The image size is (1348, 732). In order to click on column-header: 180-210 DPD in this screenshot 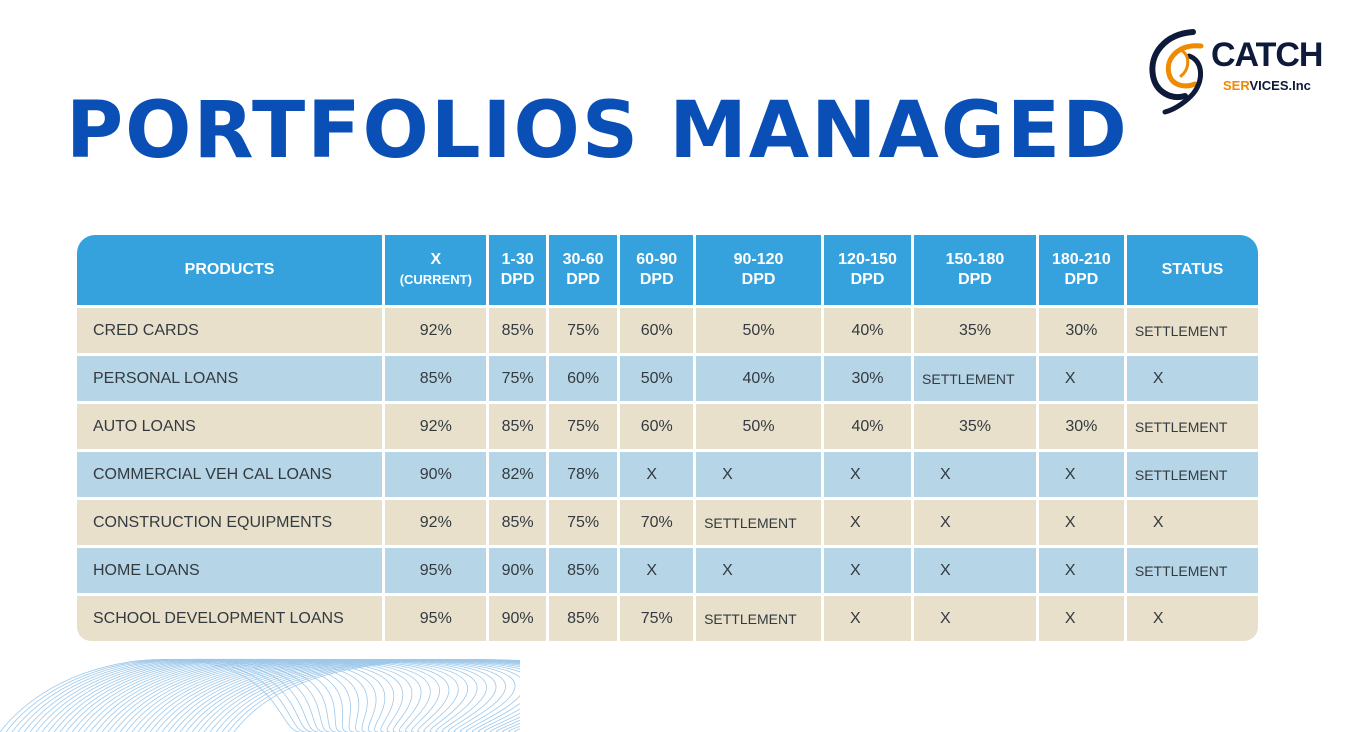, I will do `click(1081, 270)`.